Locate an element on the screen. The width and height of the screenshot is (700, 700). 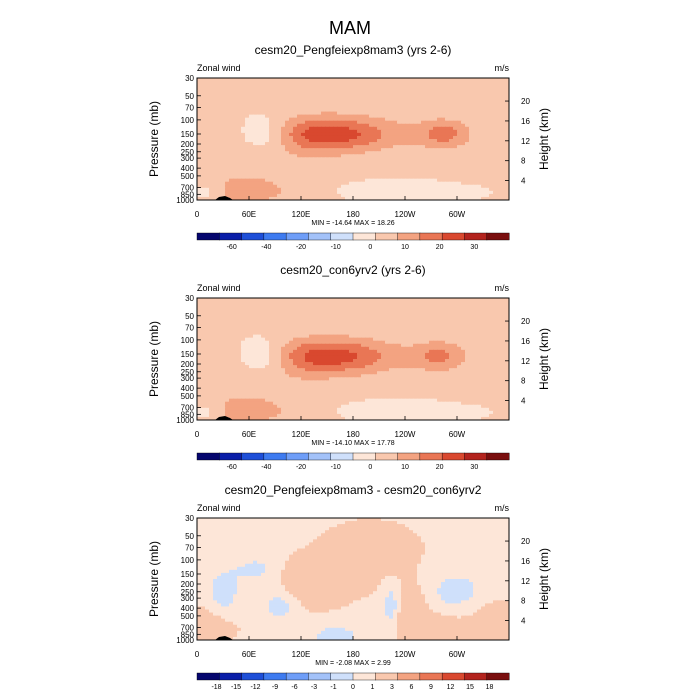
height-tick-label: 12 is located at coordinates (525, 141).